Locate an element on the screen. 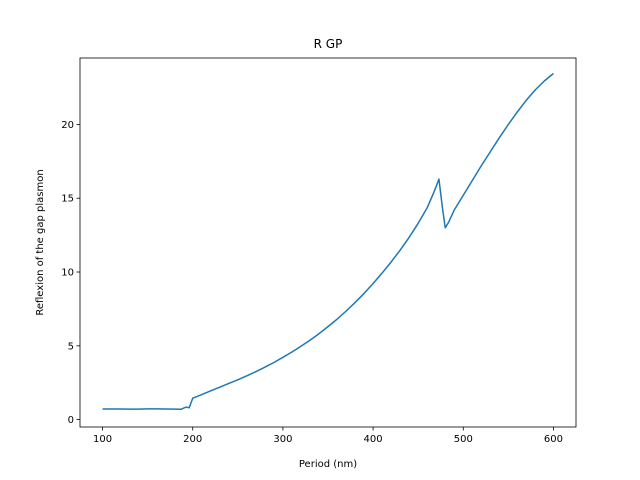  y-tick-label: 5 is located at coordinates (71, 346).